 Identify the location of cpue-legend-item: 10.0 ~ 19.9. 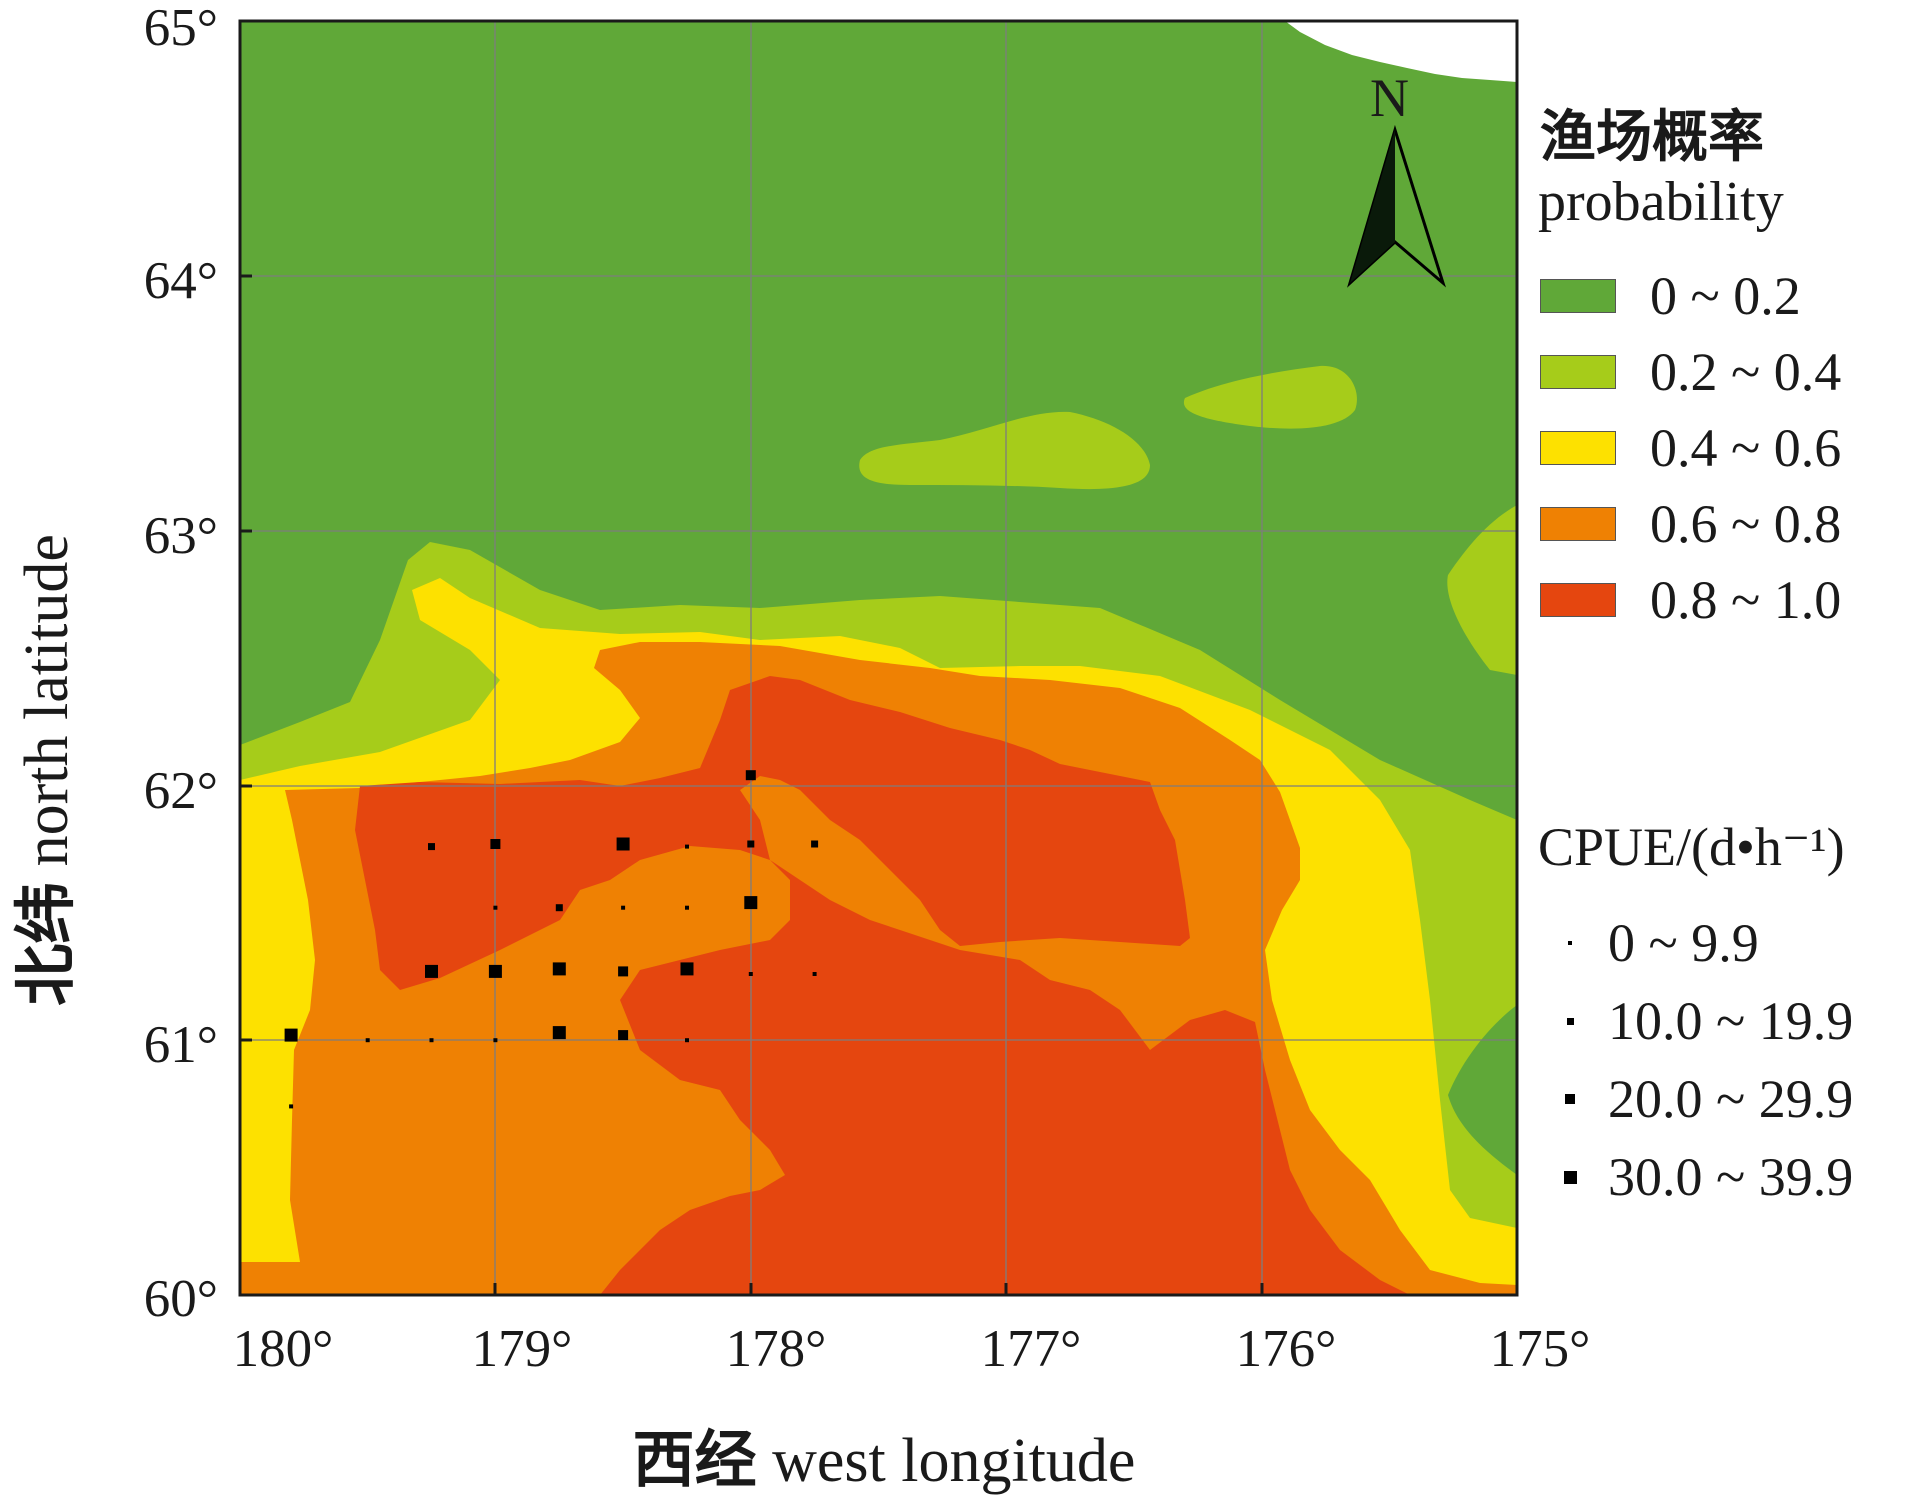
(1704, 1021).